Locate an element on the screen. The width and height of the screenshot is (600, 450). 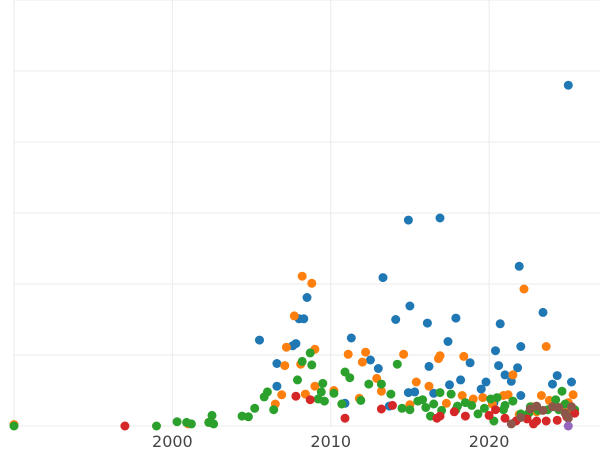
x-tick-label: 2020 is located at coordinates (489, 441).